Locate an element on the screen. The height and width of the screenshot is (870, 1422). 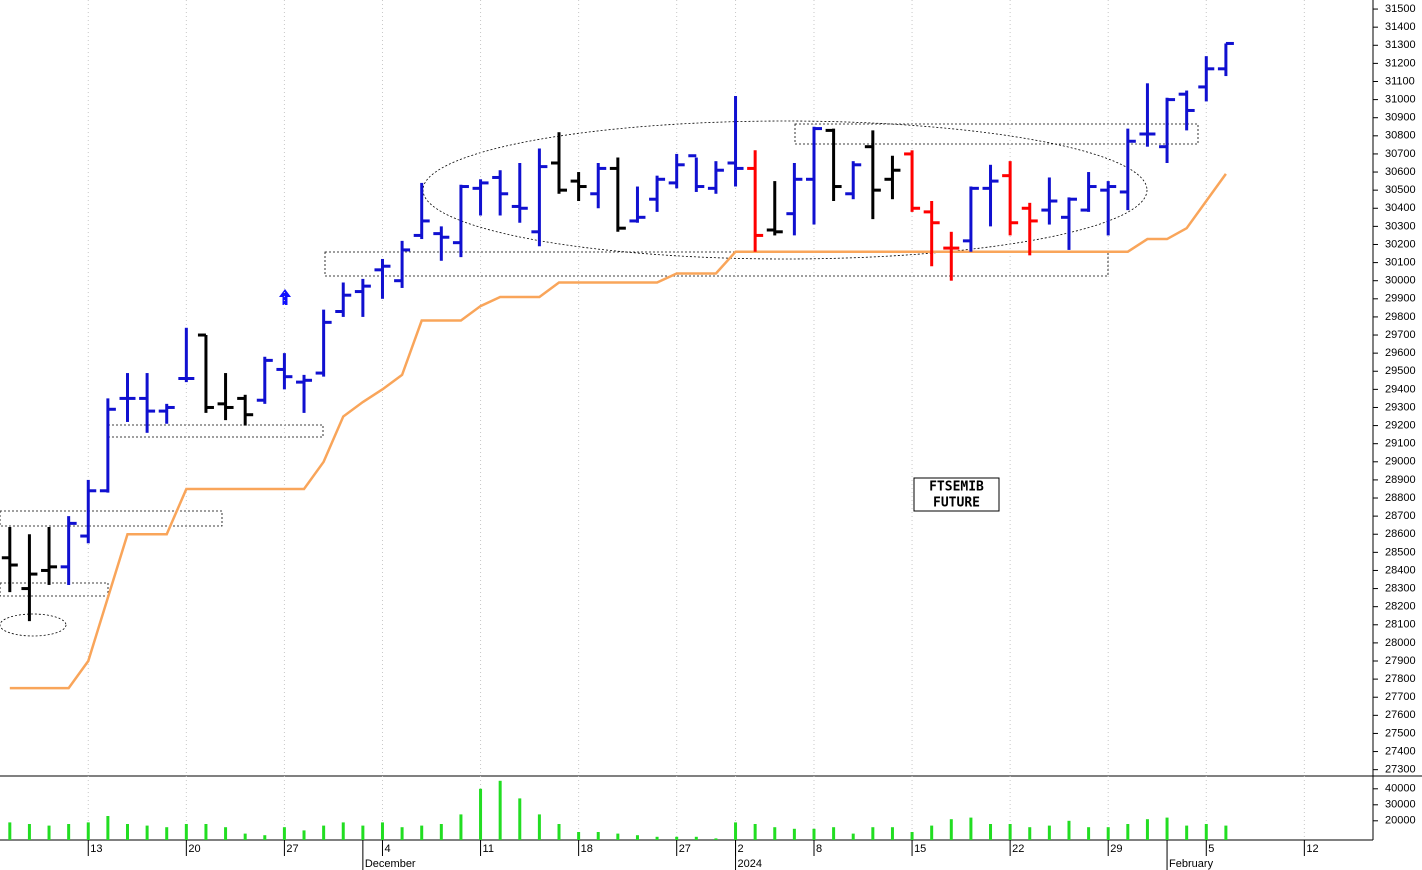
y-tick-label: 31500 is located at coordinates (1400, 9).